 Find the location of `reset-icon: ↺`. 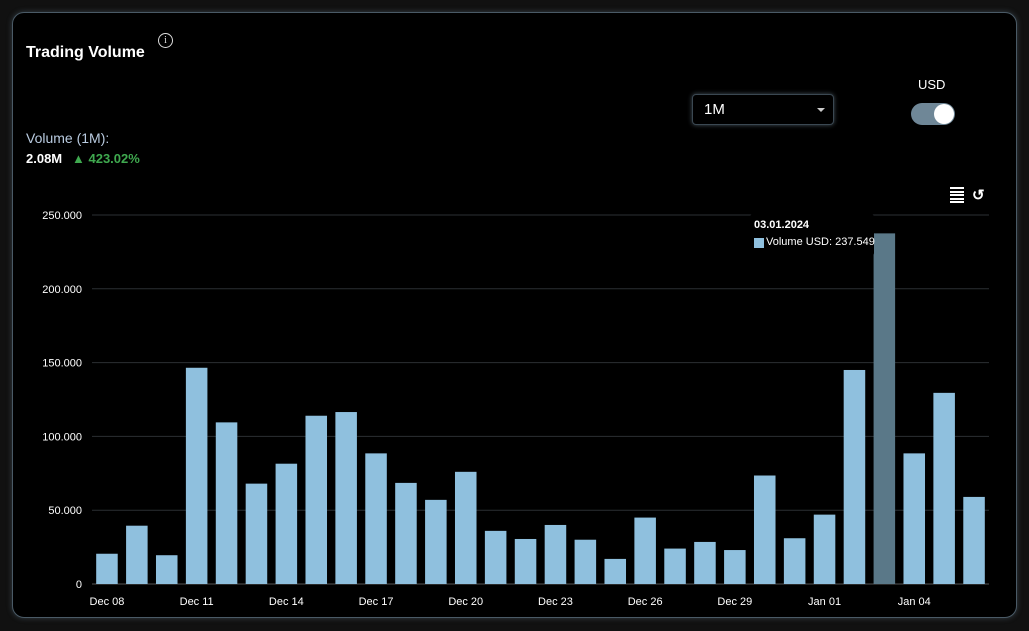

reset-icon: ↺ is located at coordinates (978, 195).